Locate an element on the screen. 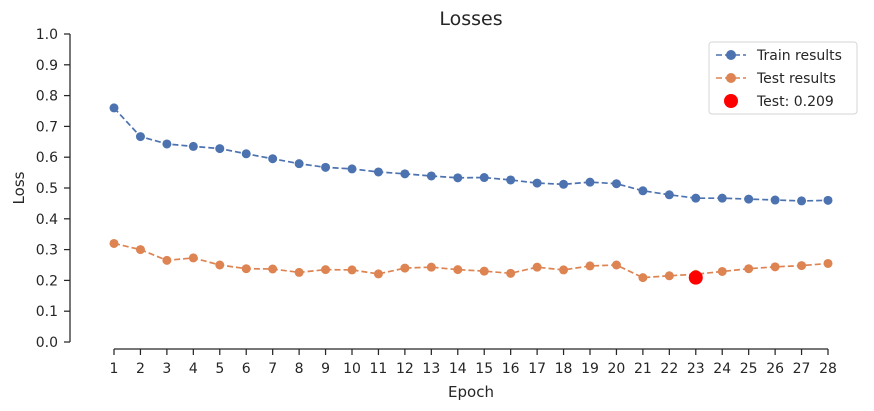 Image resolution: width=874 pixels, height=411 pixels. legend-train-marker is located at coordinates (731, 55).